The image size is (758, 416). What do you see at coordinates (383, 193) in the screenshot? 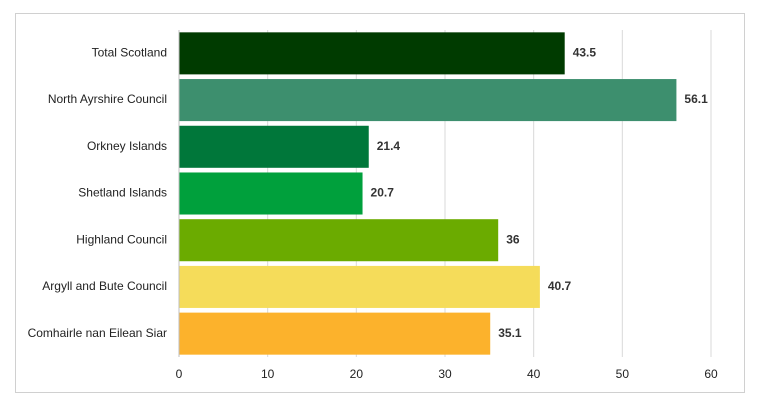
I see `data-label: 20.7` at bounding box center [383, 193].